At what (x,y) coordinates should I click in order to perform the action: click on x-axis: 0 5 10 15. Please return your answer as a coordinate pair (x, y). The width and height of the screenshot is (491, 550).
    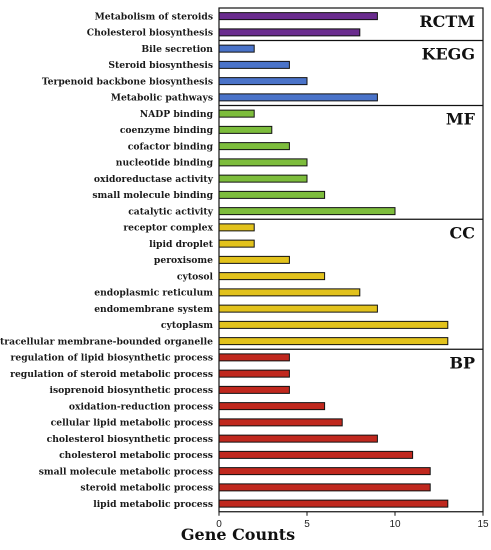
    Looking at the image, I should click on (352, 520).